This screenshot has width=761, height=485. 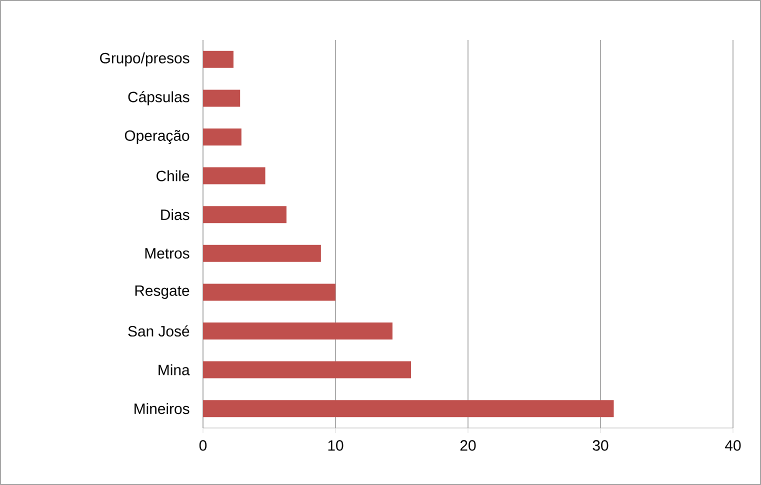 I want to click on y-tick-label: Grupo/presos, so click(x=145, y=59).